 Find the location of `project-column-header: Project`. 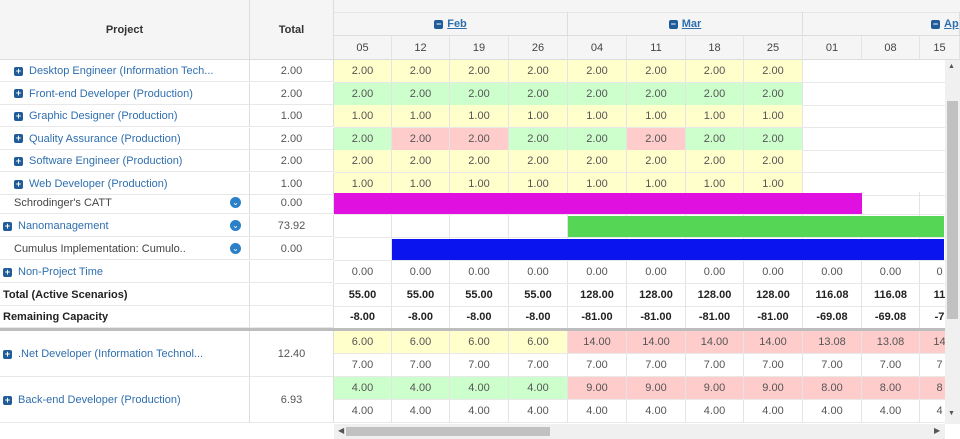

project-column-header: Project is located at coordinates (125, 30).